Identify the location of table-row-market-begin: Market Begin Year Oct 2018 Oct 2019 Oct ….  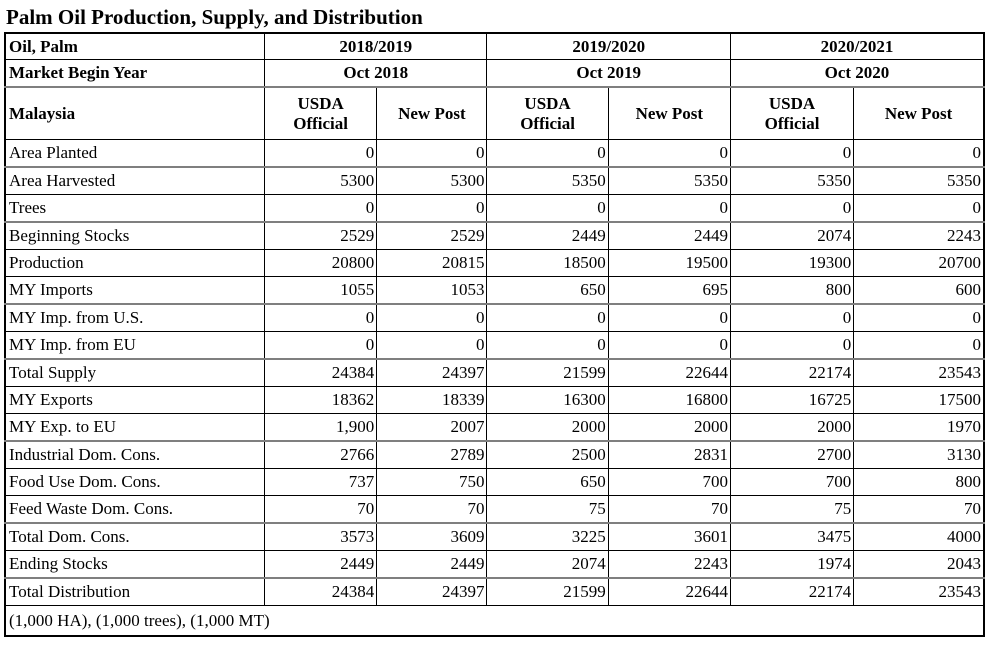
(494, 73).